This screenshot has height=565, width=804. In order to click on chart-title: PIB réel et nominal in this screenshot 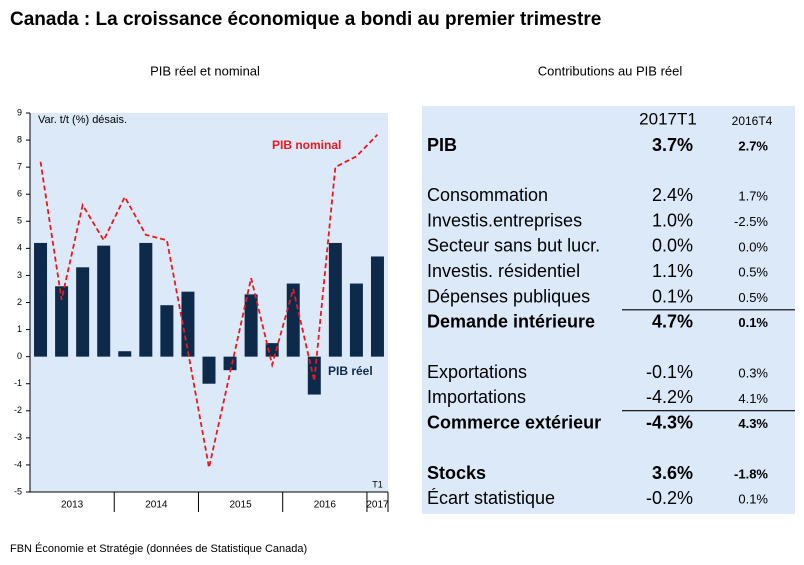, I will do `click(205, 70)`.